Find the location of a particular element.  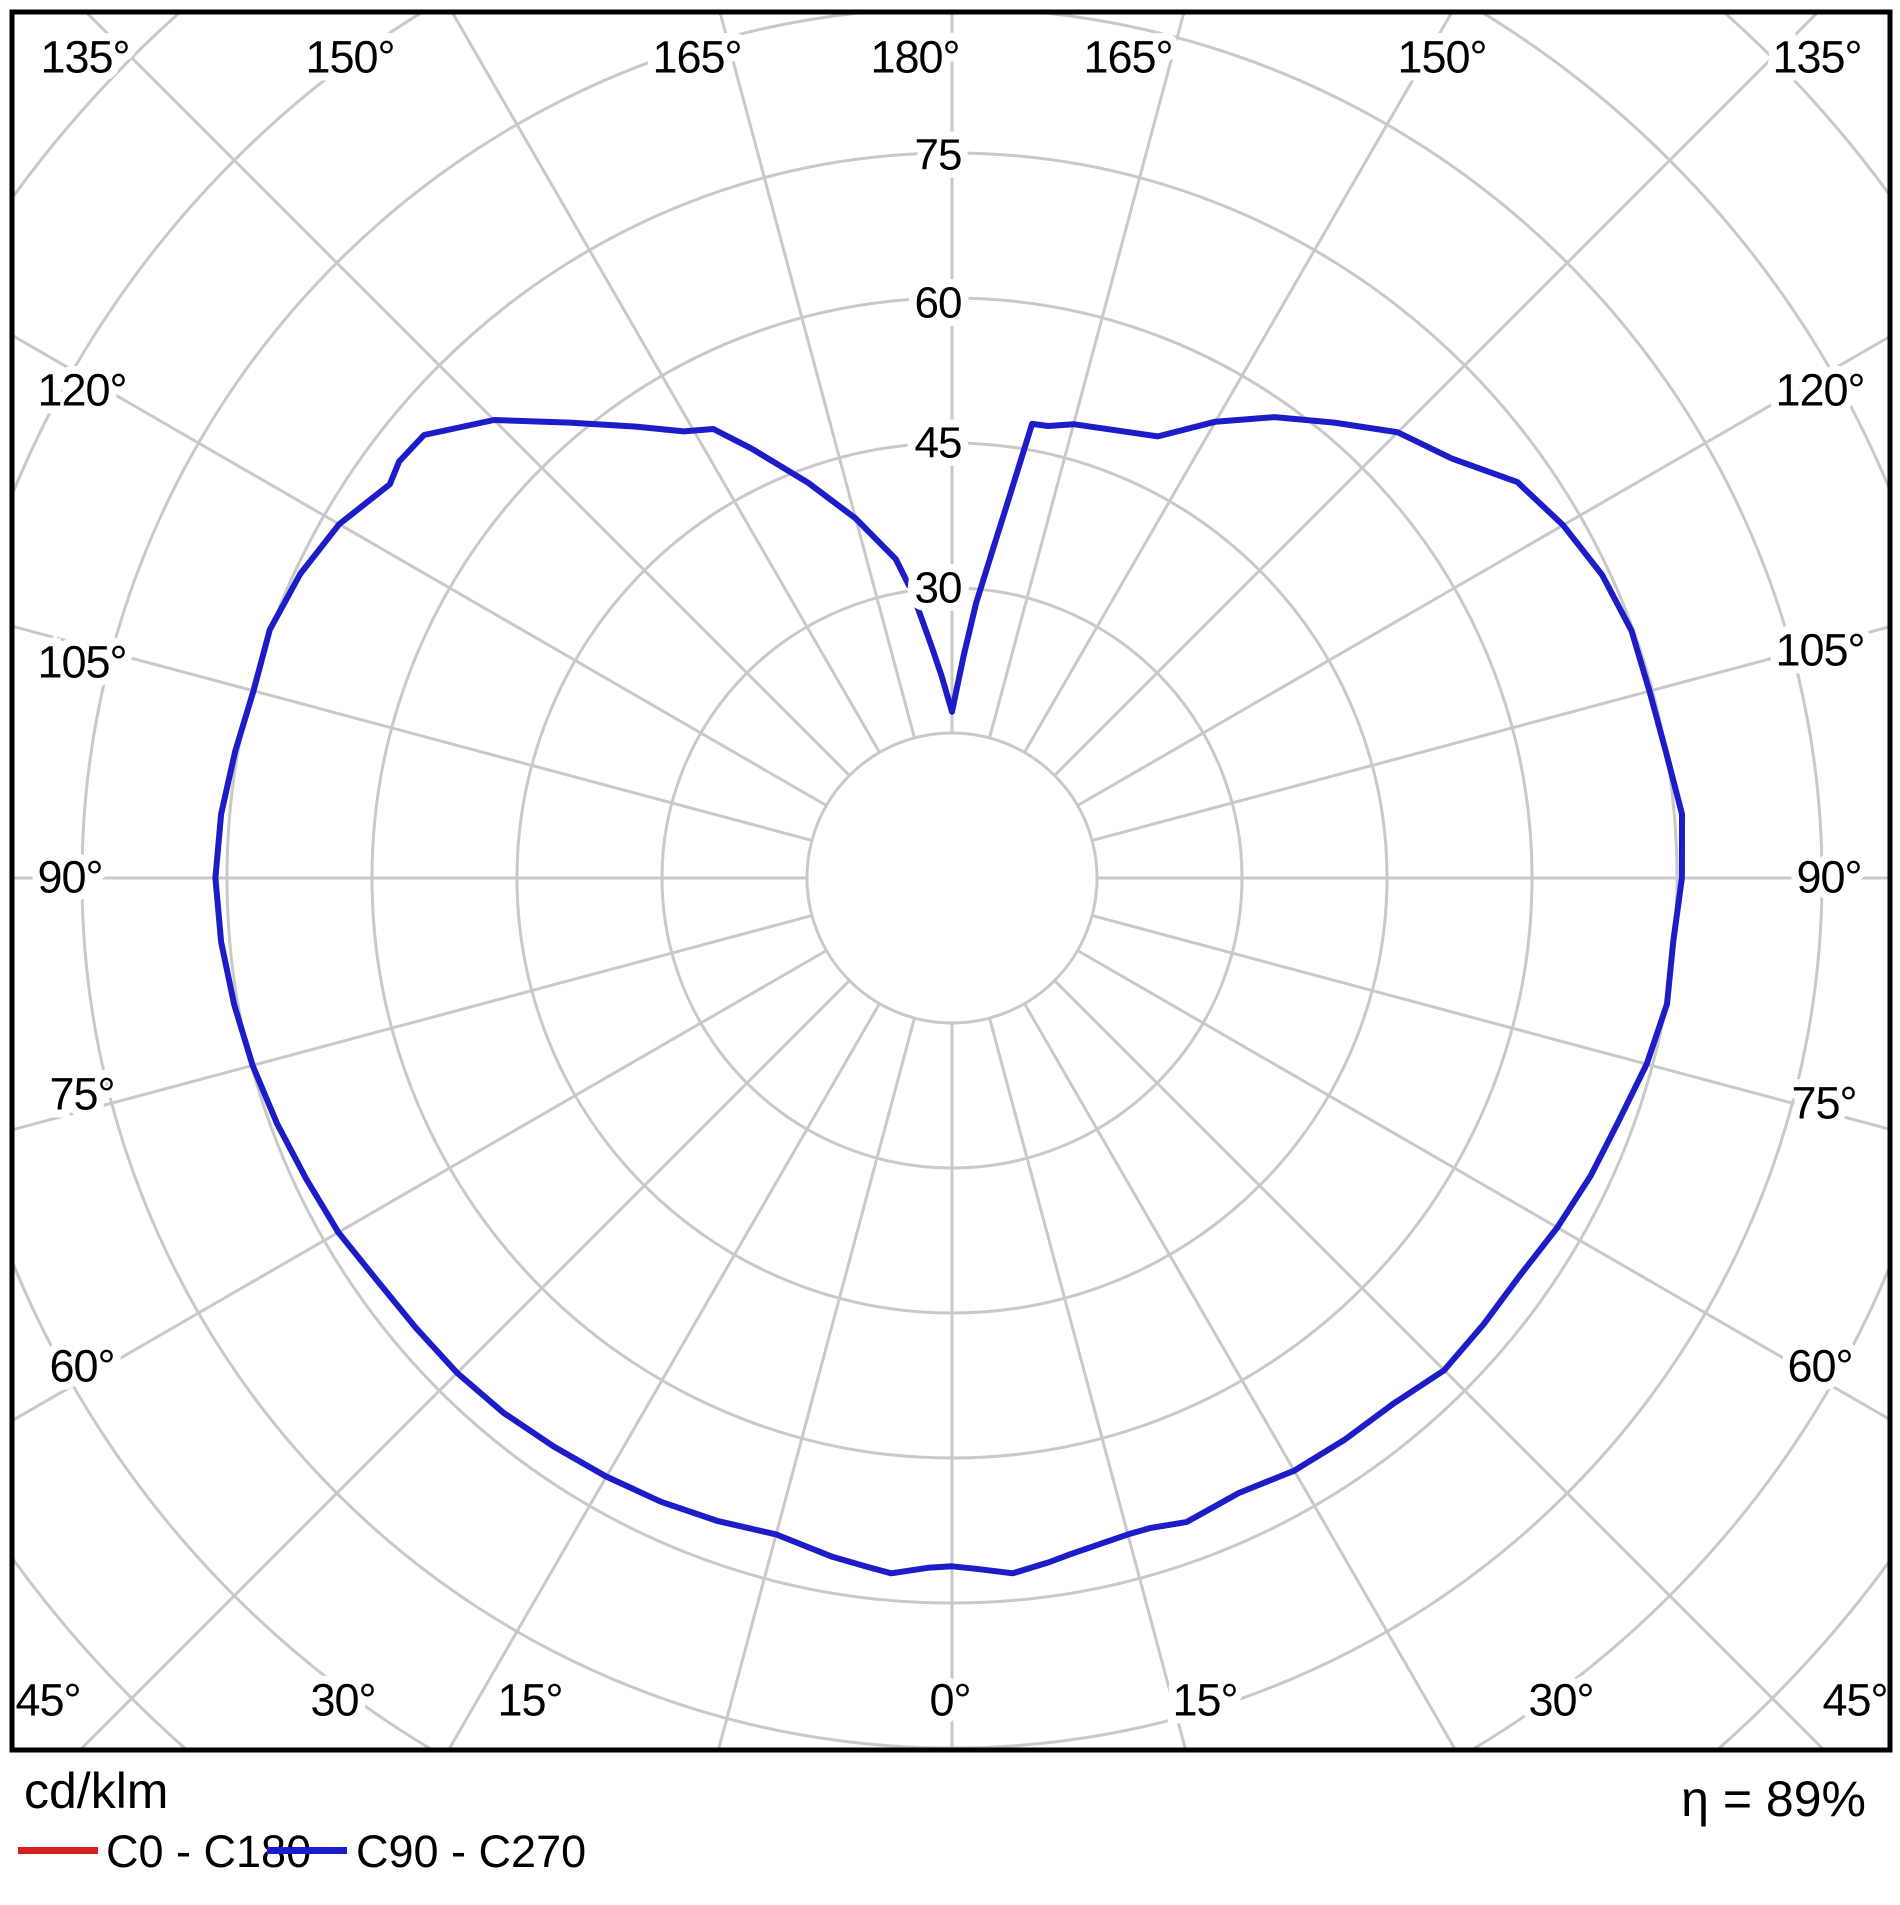

unit-label: cd/klm is located at coordinates (96, 1791).